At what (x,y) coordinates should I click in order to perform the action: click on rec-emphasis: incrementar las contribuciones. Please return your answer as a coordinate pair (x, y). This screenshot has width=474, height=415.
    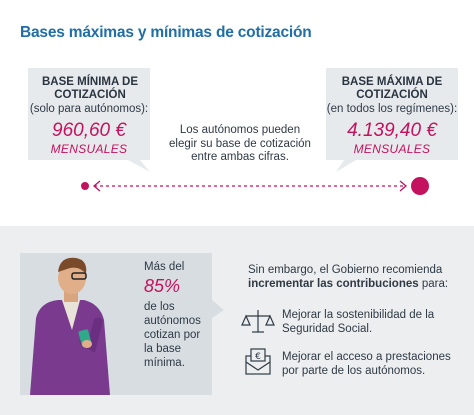
    Looking at the image, I should click on (333, 284).